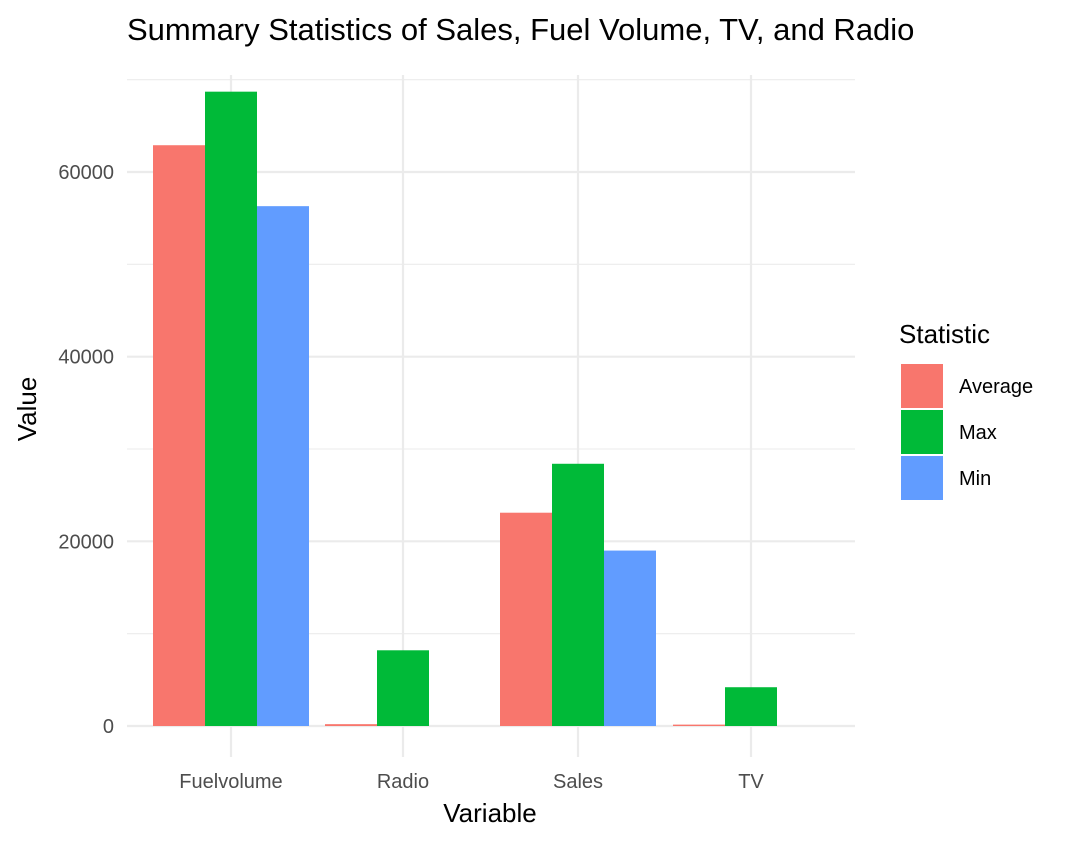  What do you see at coordinates (922, 432) in the screenshot?
I see `legend-key-max` at bounding box center [922, 432].